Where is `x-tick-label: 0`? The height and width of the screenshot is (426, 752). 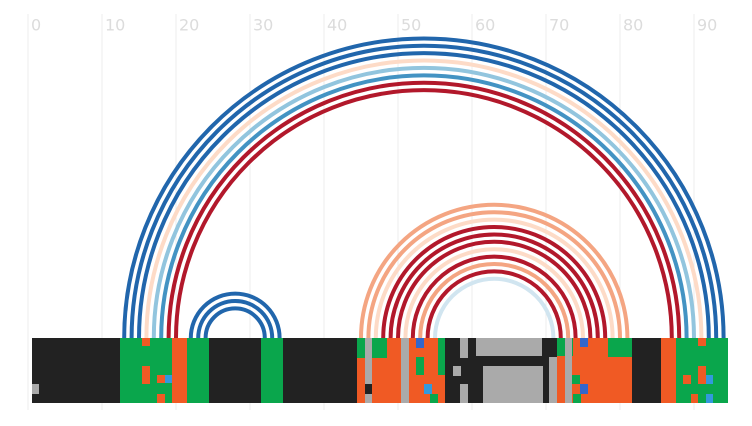
x-tick-label: 0 is located at coordinates (36, 25).